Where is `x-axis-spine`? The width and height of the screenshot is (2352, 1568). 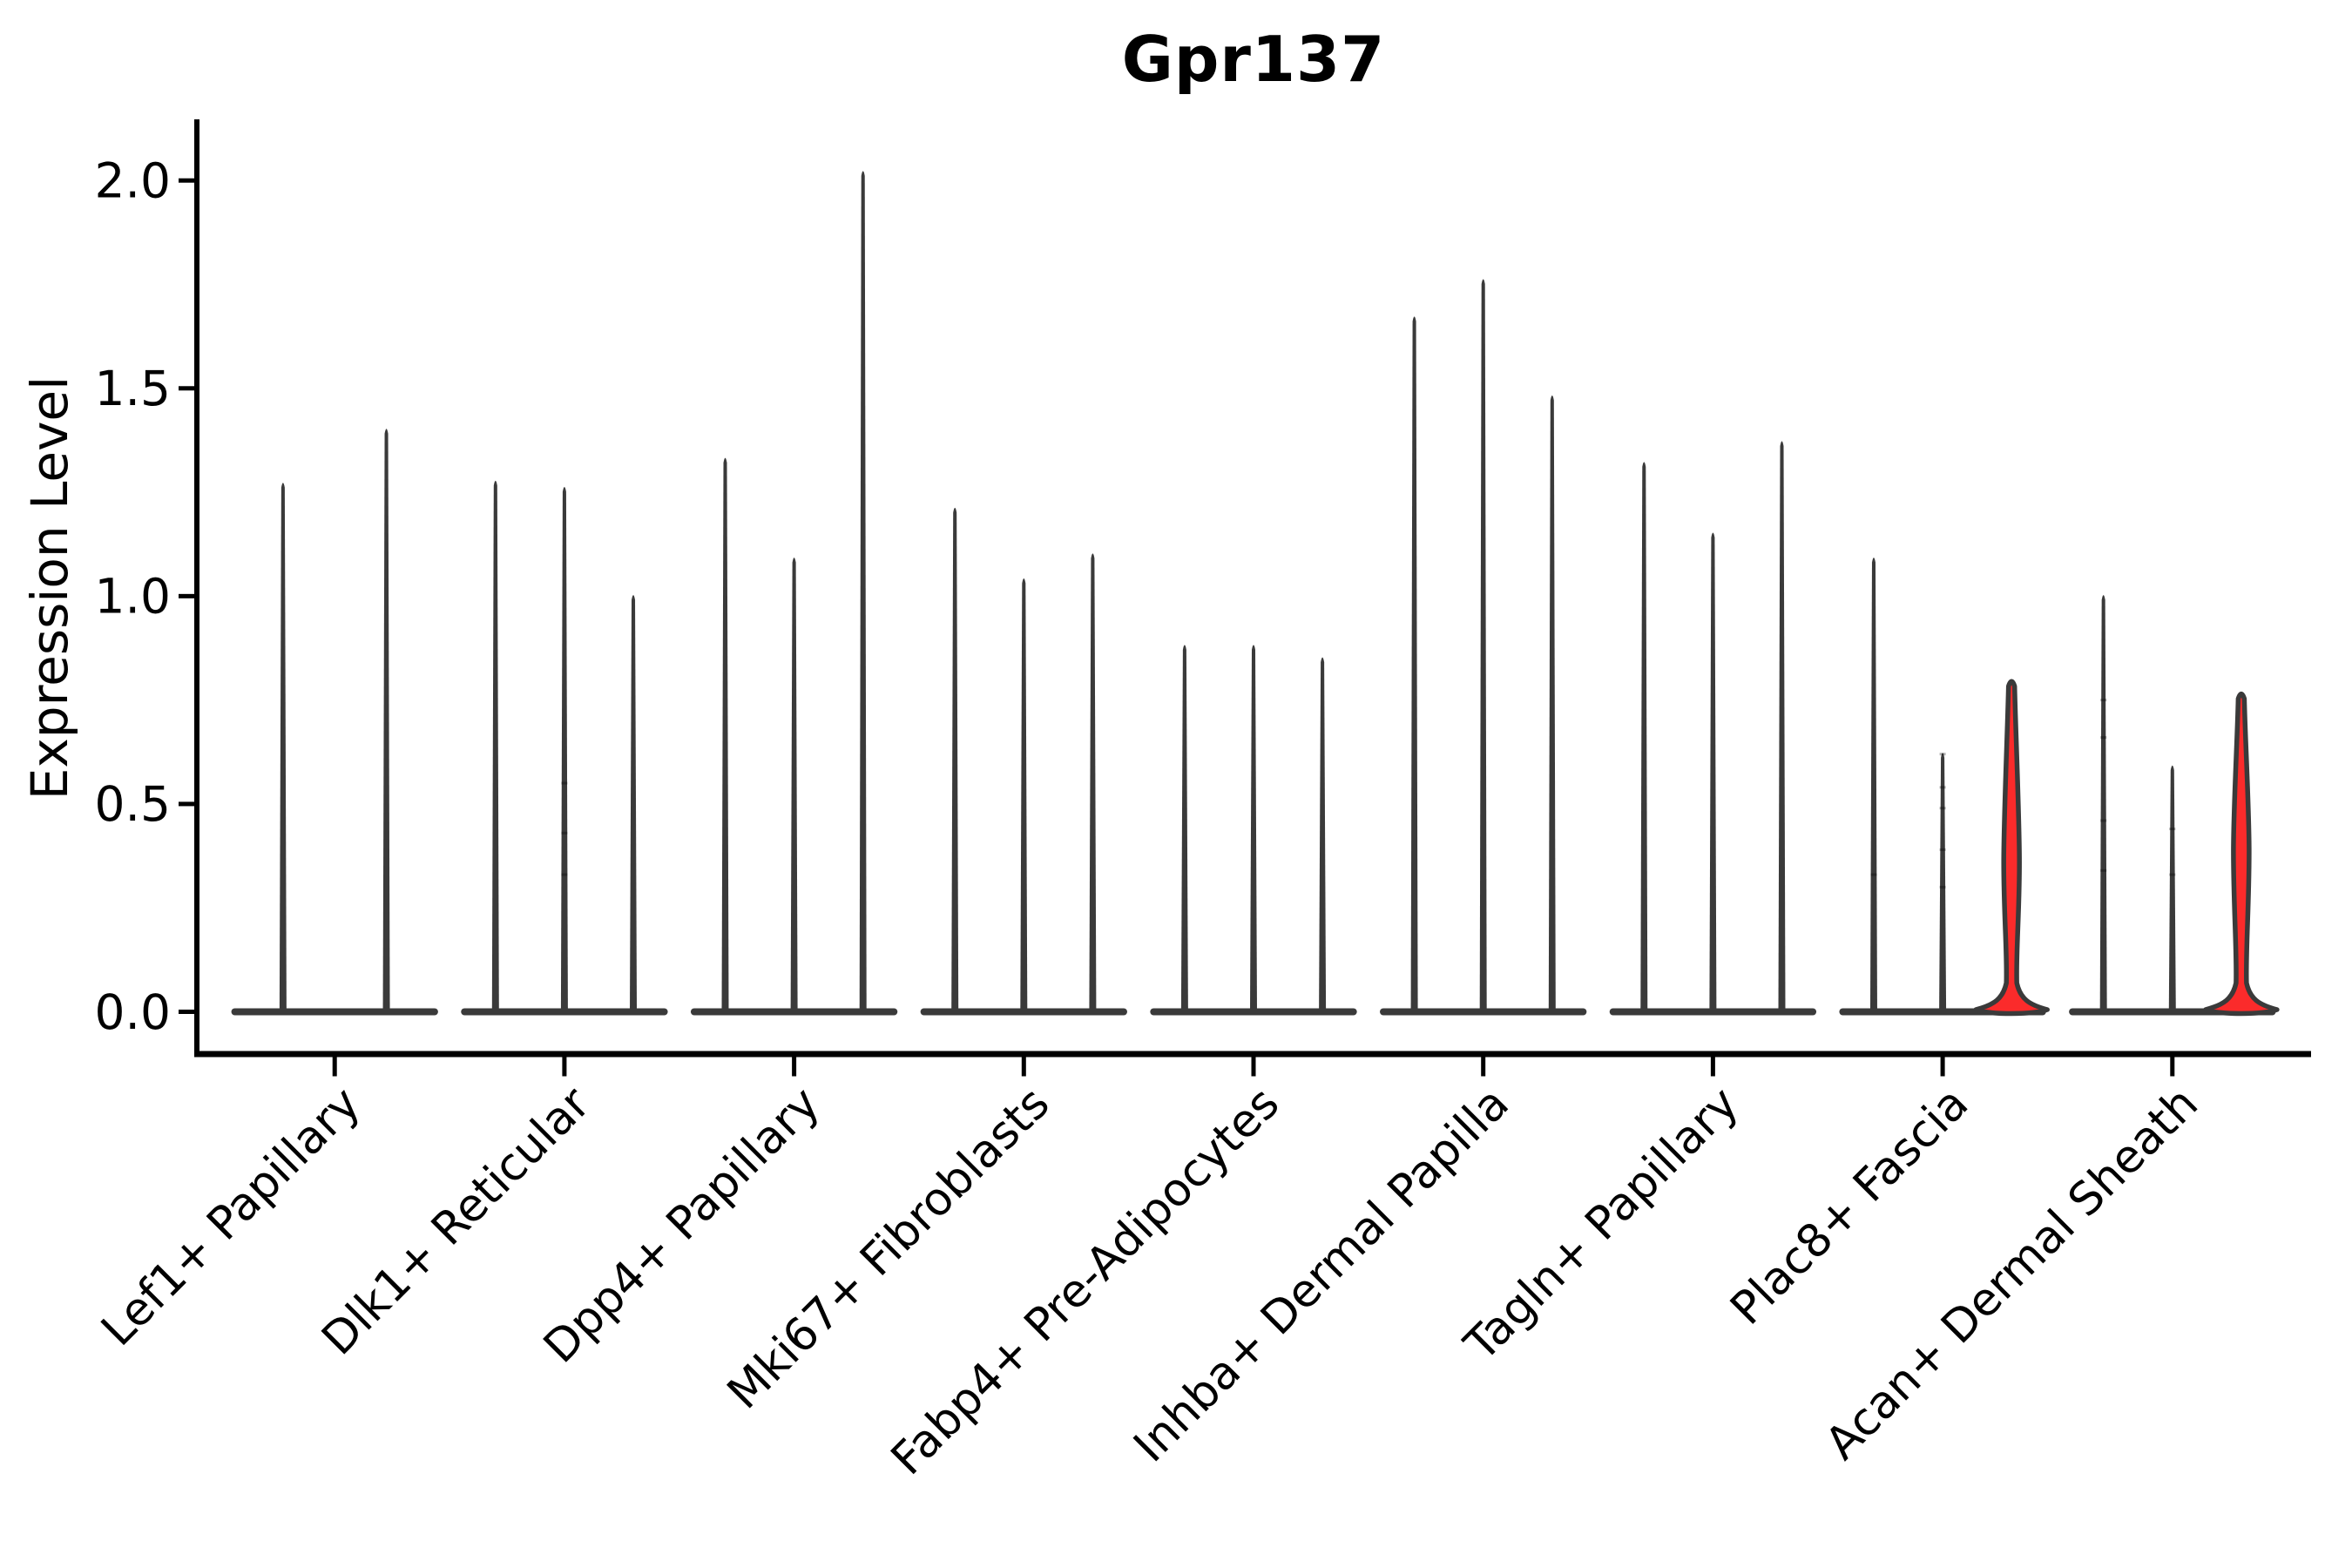 x-axis-spine is located at coordinates (1252, 1054).